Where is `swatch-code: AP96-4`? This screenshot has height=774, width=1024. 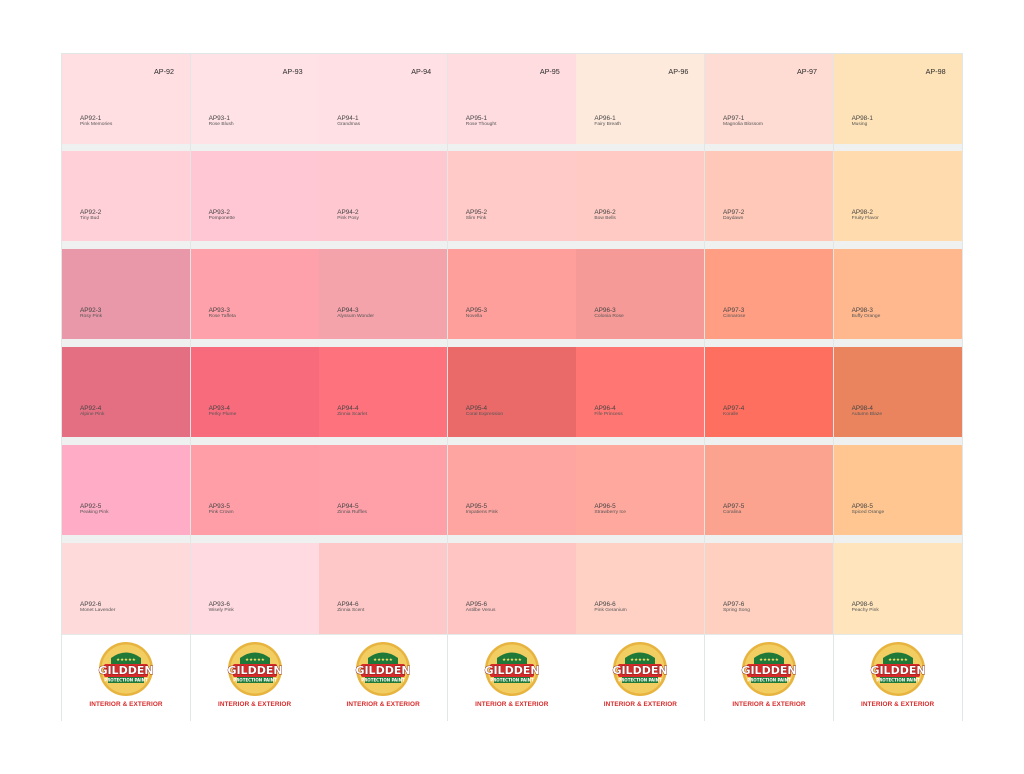
swatch-code: AP96-4 is located at coordinates (605, 408).